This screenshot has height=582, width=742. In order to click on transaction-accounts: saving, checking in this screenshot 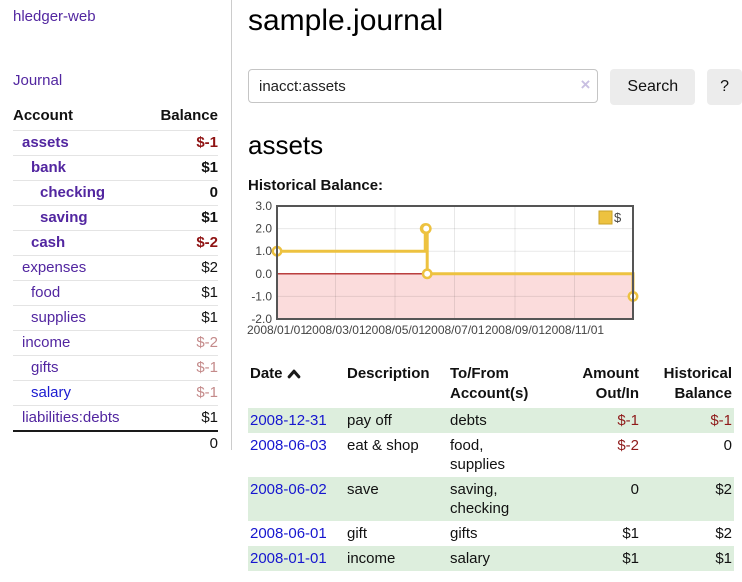, I will do `click(480, 499)`.